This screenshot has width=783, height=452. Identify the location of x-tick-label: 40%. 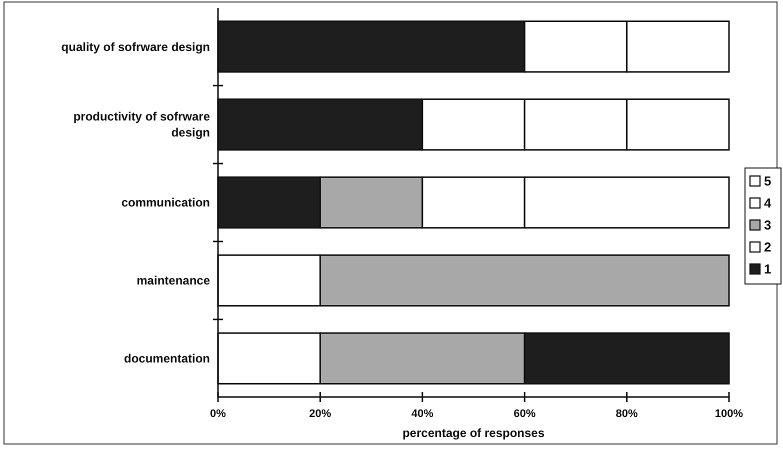
(422, 414).